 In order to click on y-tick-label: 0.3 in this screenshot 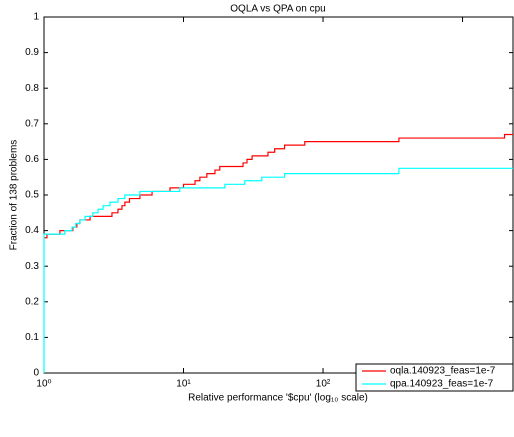, I will do `click(32, 266)`.